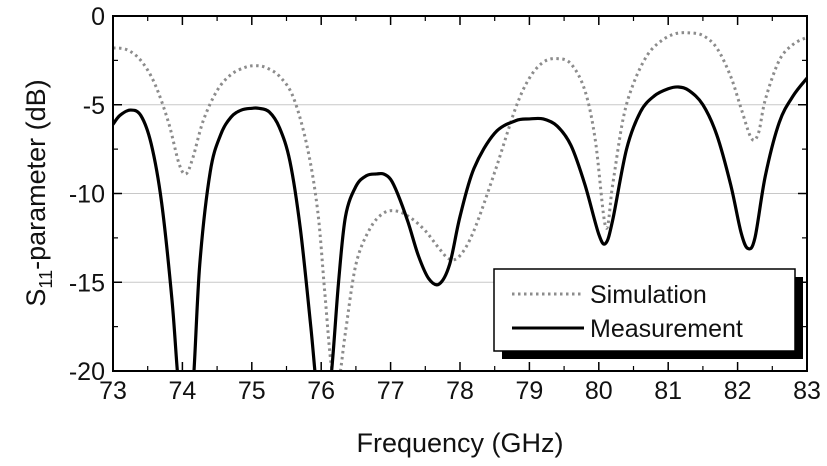  What do you see at coordinates (321, 391) in the screenshot?
I see `x-tick-label: 76` at bounding box center [321, 391].